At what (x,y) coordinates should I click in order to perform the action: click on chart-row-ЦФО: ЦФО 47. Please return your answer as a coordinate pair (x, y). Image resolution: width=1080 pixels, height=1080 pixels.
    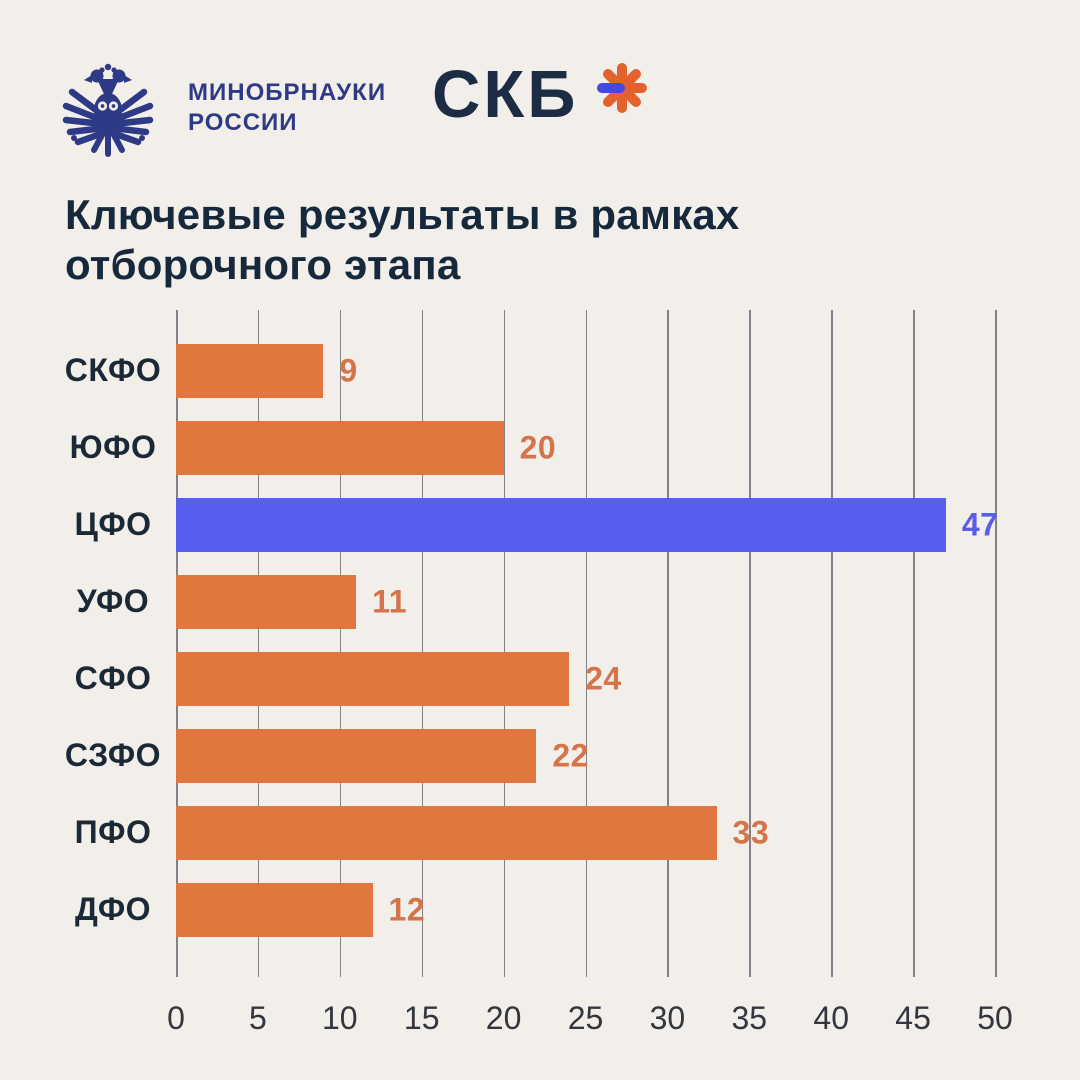
    Looking at the image, I should click on (524, 524).